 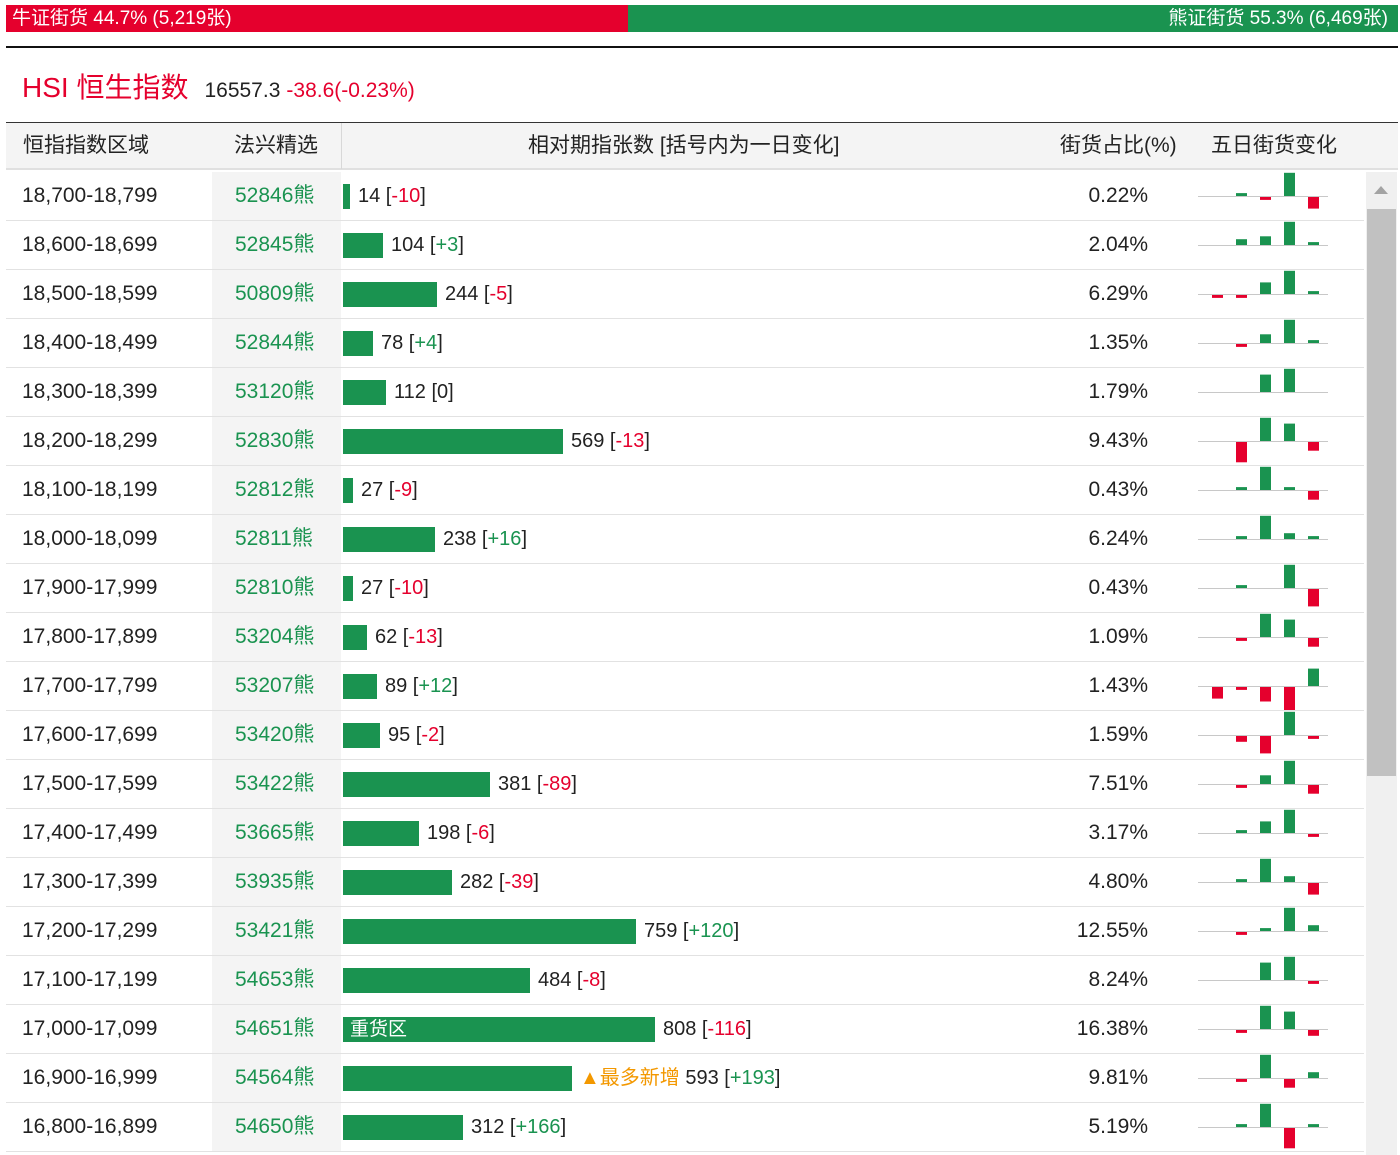 What do you see at coordinates (685, 980) in the screenshot?
I see `table-row: 17,100-17,199 54653熊 484 [-8] 8.24%` at bounding box center [685, 980].